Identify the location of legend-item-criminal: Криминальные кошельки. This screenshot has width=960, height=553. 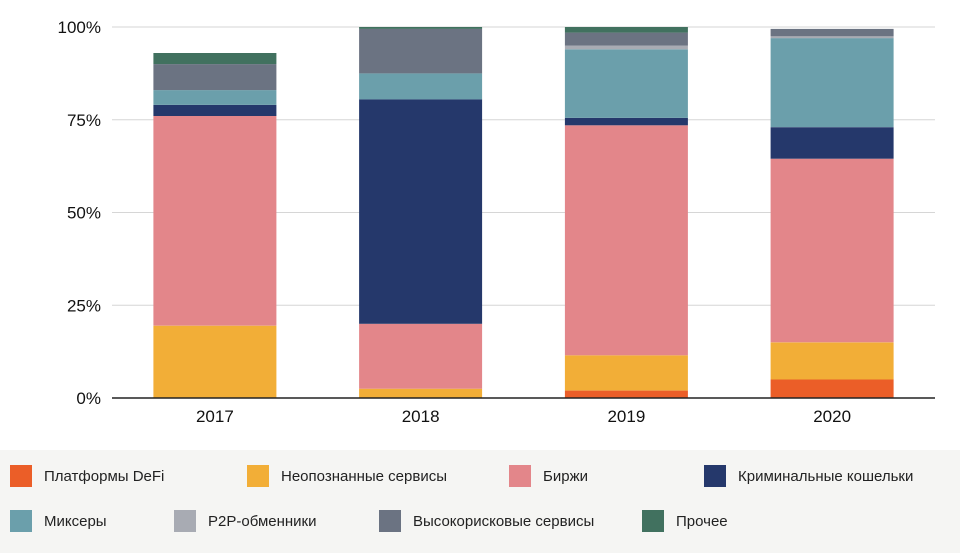
(808, 476).